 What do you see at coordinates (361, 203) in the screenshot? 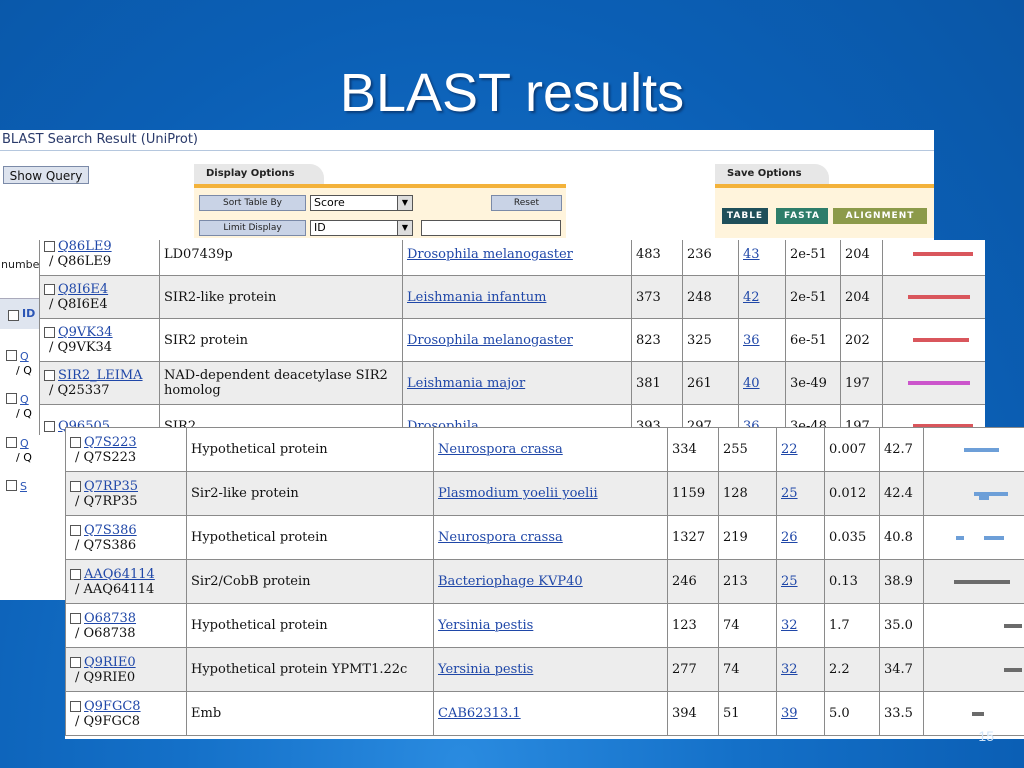
I see `sort-select: Score ▼` at bounding box center [361, 203].